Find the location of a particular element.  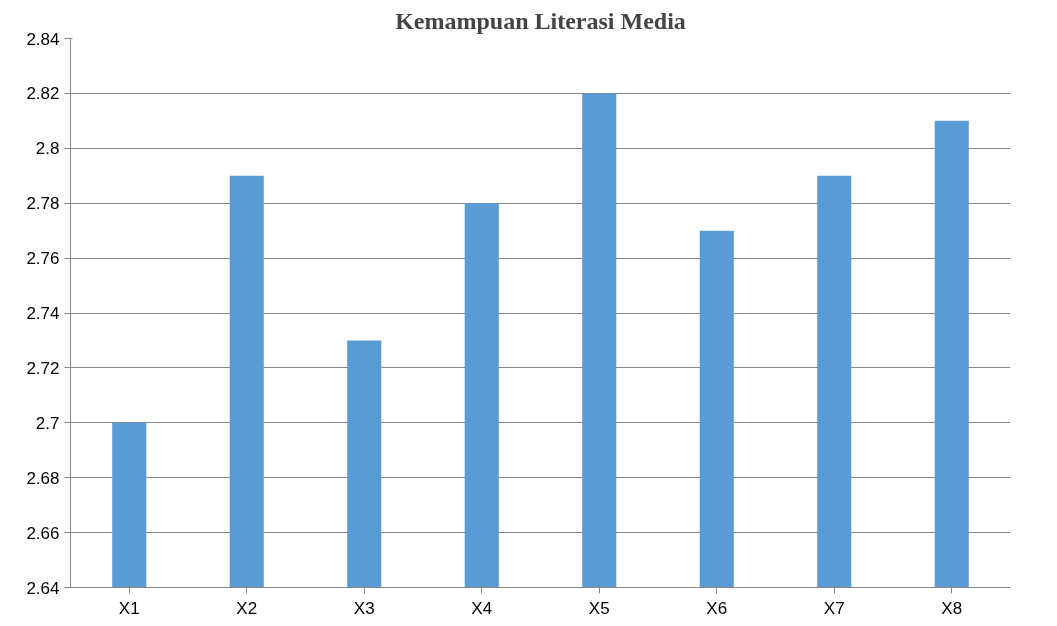

y-tick-label: 2.64 is located at coordinates (43, 588).